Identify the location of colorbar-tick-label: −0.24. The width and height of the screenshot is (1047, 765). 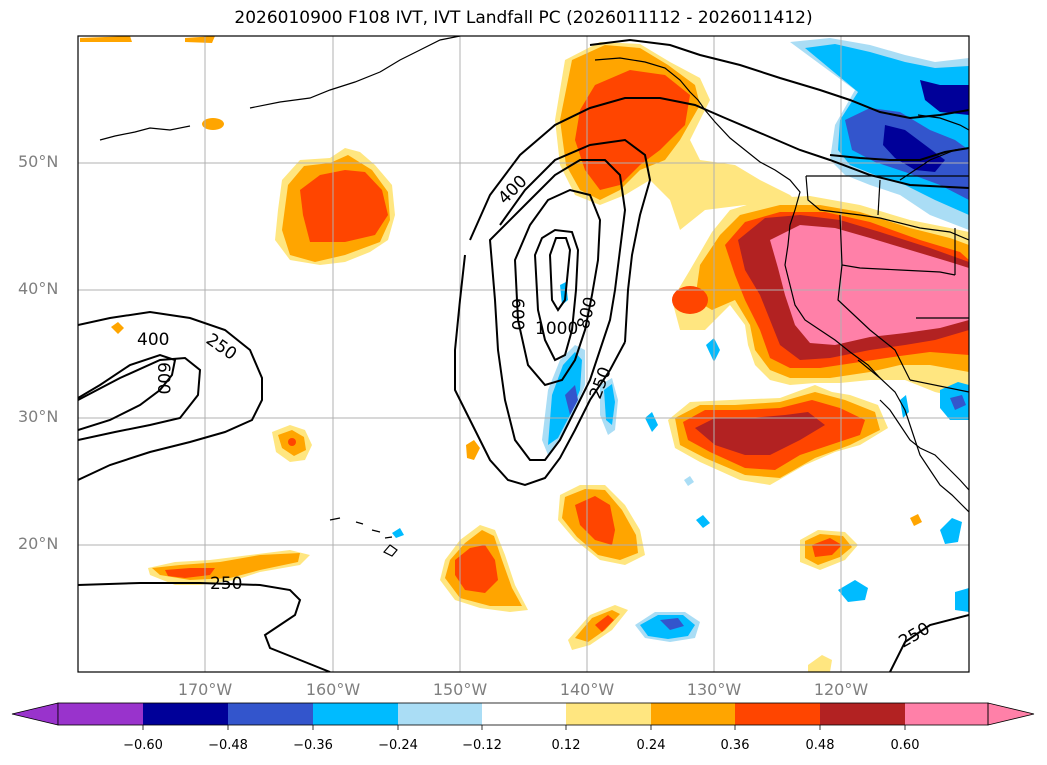
(398, 745).